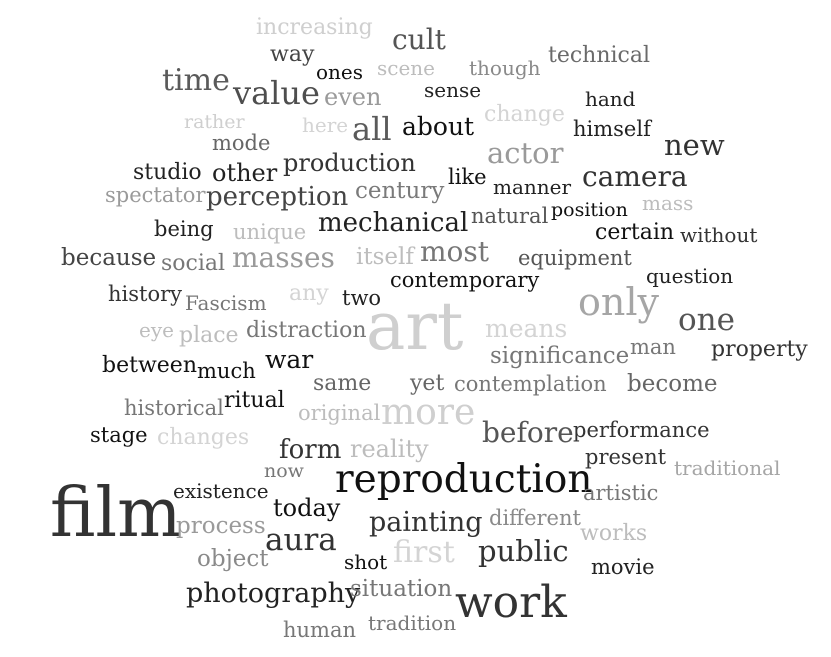 This screenshot has width=831, height=657. I want to click on word-shot: shot, so click(366, 562).